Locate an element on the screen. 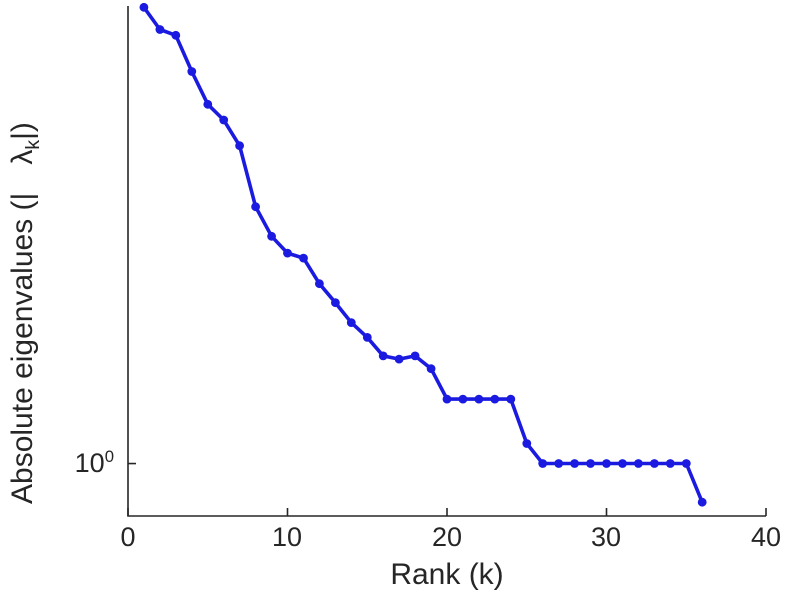  lambda-subscript: k is located at coordinates (33, 144).